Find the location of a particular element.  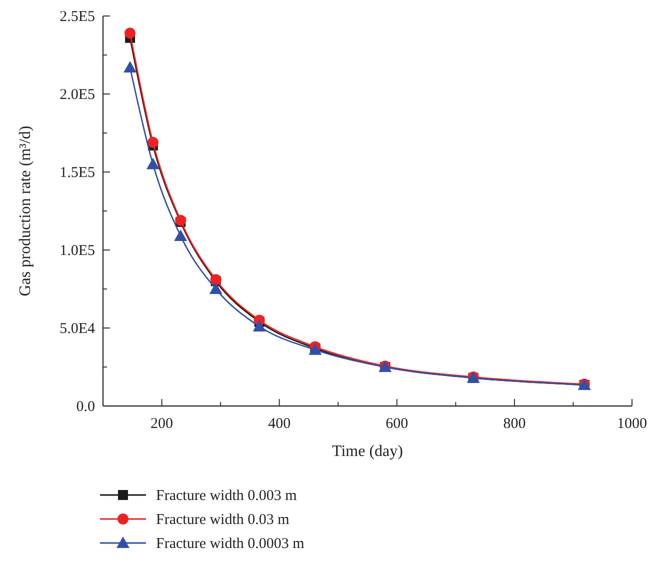

x-tick-label: 1000 is located at coordinates (632, 424).